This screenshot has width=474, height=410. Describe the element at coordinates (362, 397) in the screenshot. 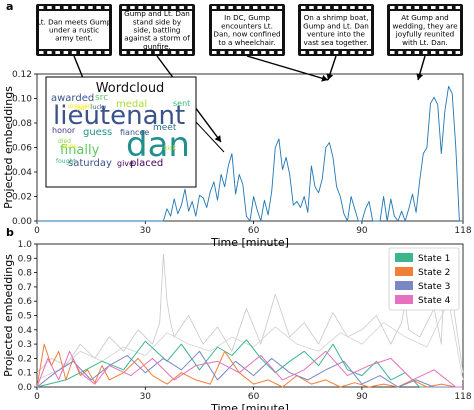

I see `panel-b-xtick-label: 90` at that location.